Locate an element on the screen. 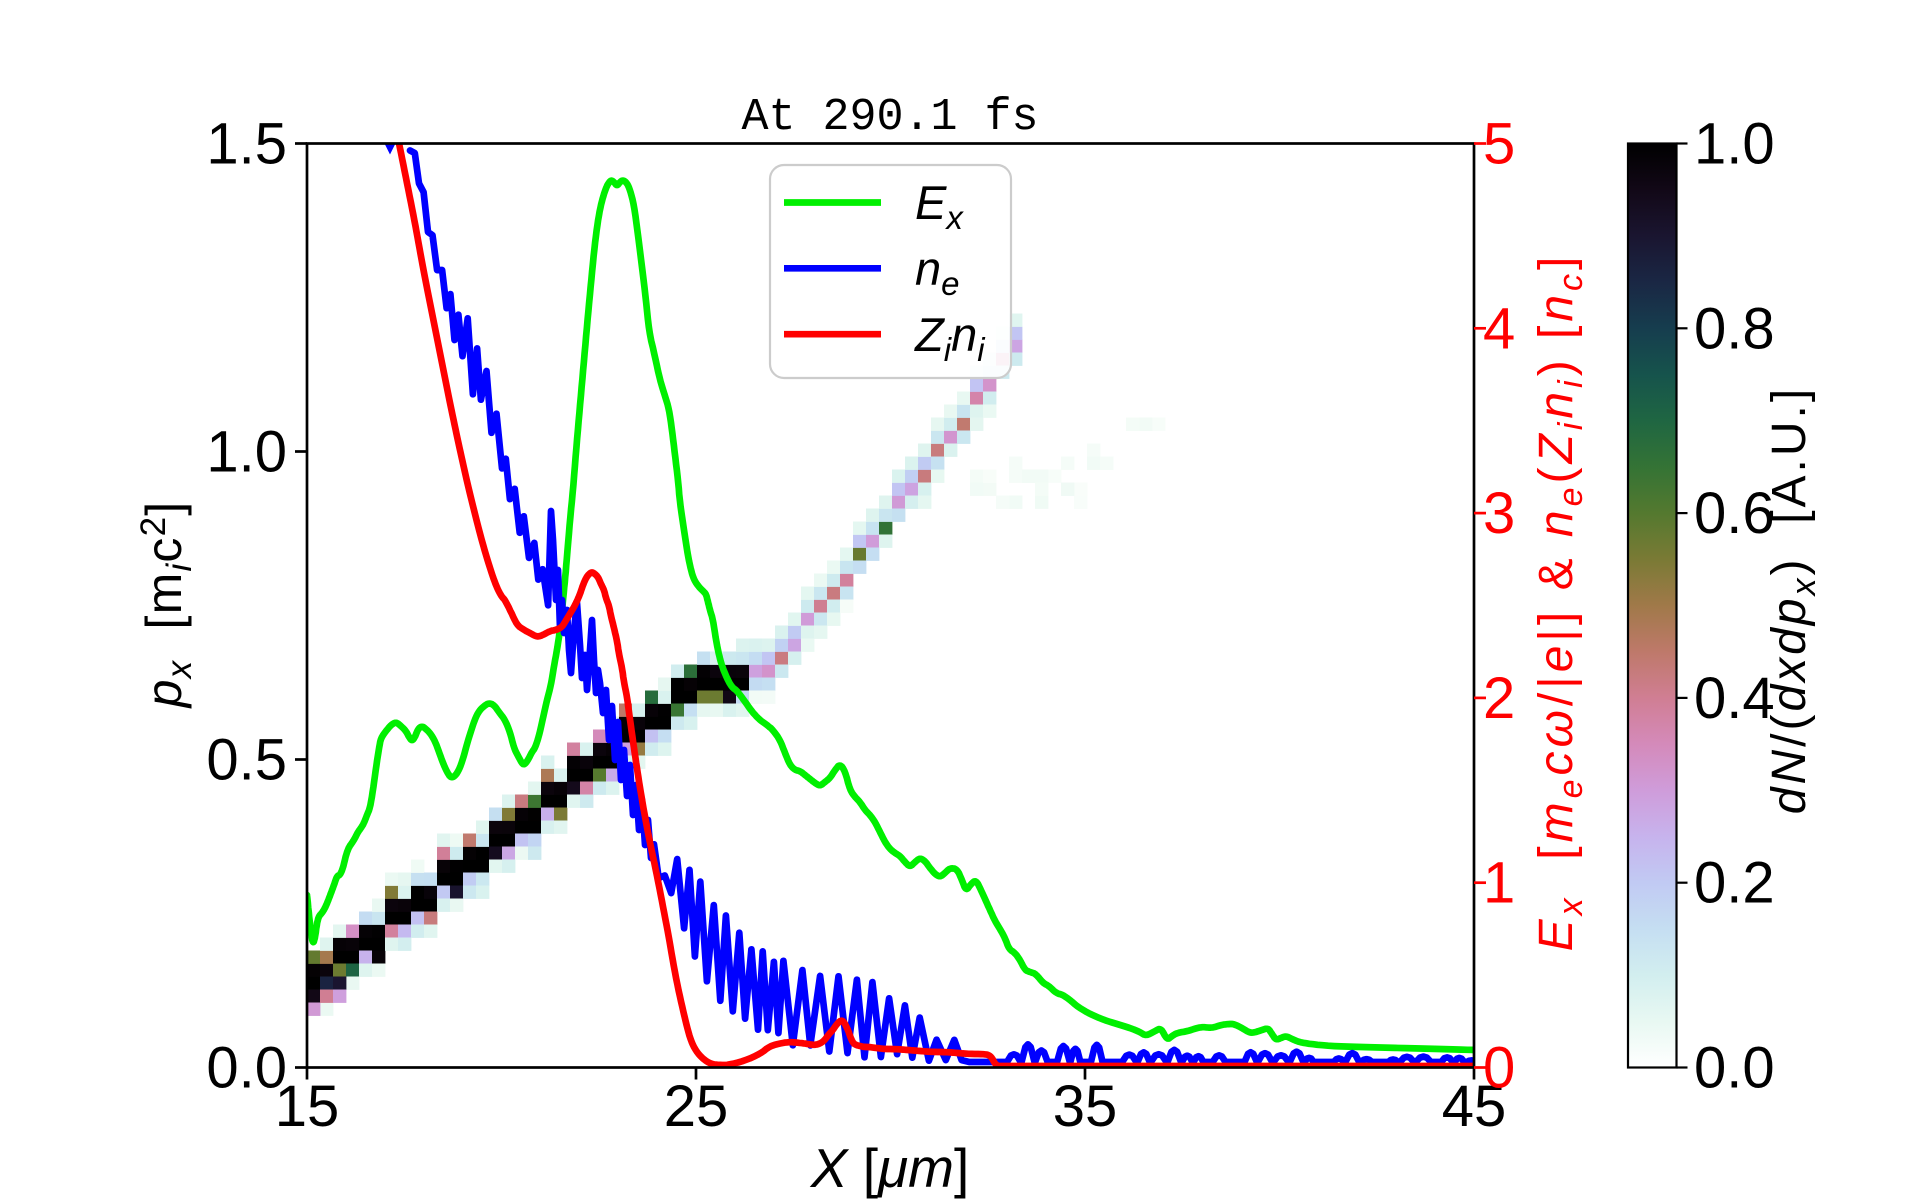 This screenshot has height=1200, width=1920. svg-text: 1 is located at coordinates (1499, 883).